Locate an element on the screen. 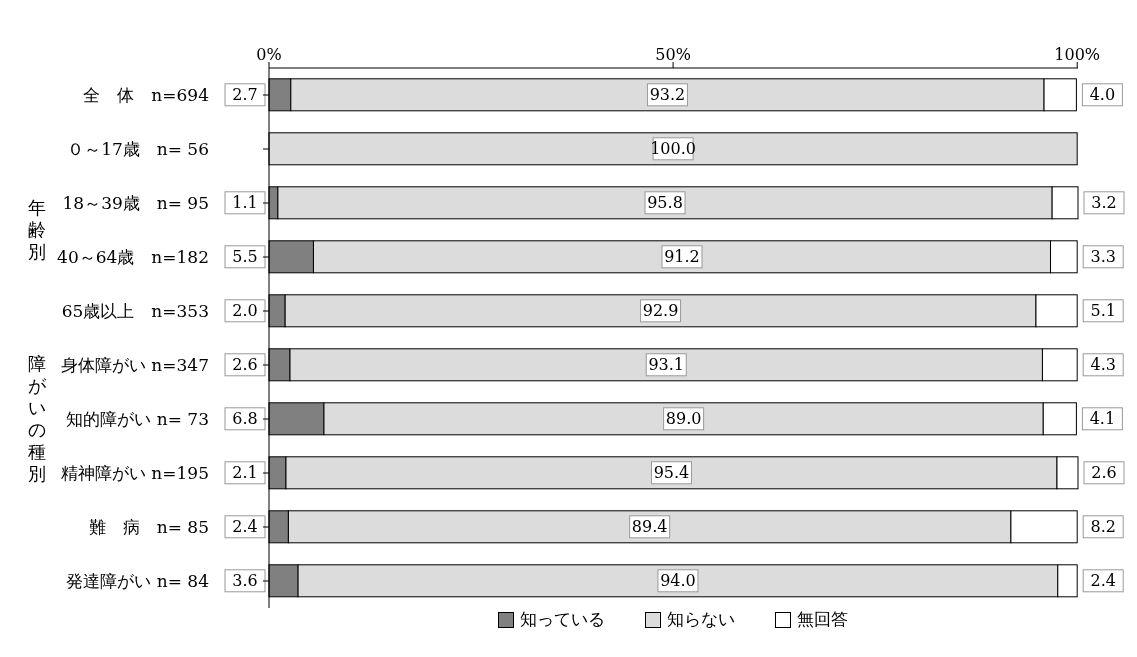 Image resolution: width=1137 pixels, height=657 pixels. y-tick-label: 発達障がい n= 84 is located at coordinates (137, 581).